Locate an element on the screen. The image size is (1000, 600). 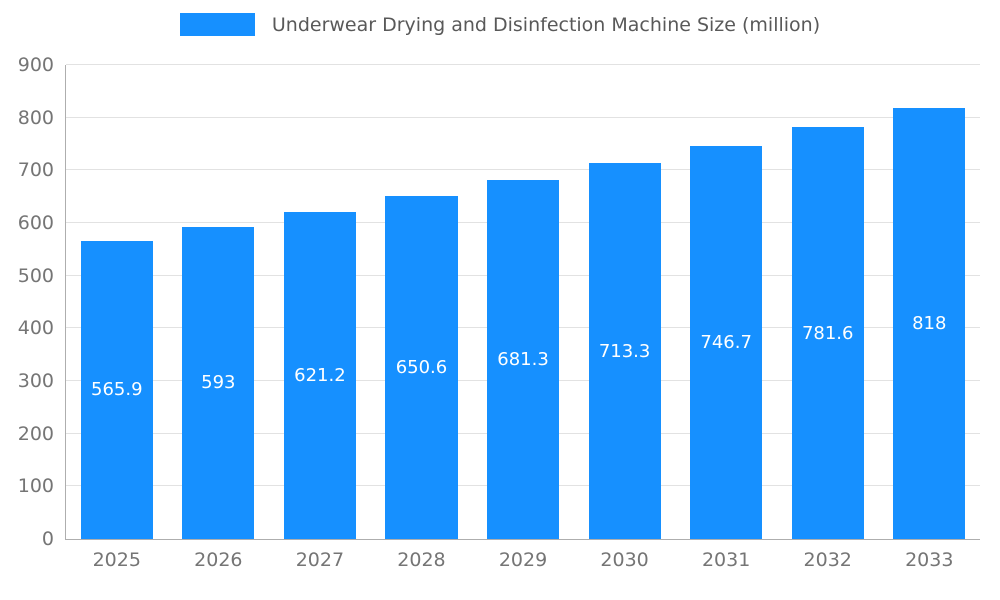
y-tick-label: 0 is located at coordinates (47, 539).